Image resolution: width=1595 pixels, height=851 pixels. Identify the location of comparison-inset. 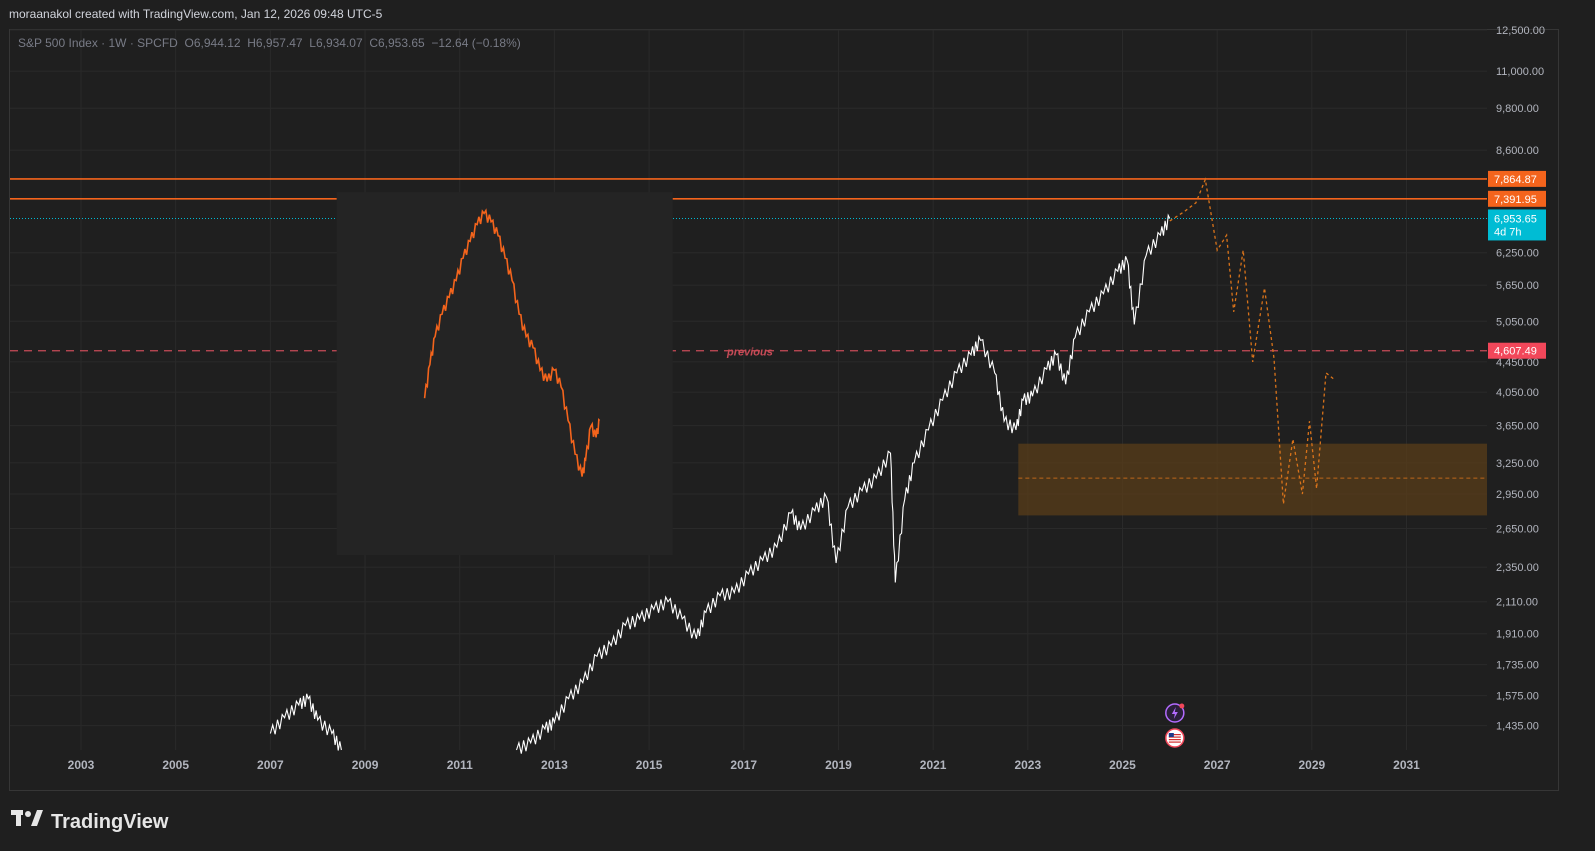
(504, 374).